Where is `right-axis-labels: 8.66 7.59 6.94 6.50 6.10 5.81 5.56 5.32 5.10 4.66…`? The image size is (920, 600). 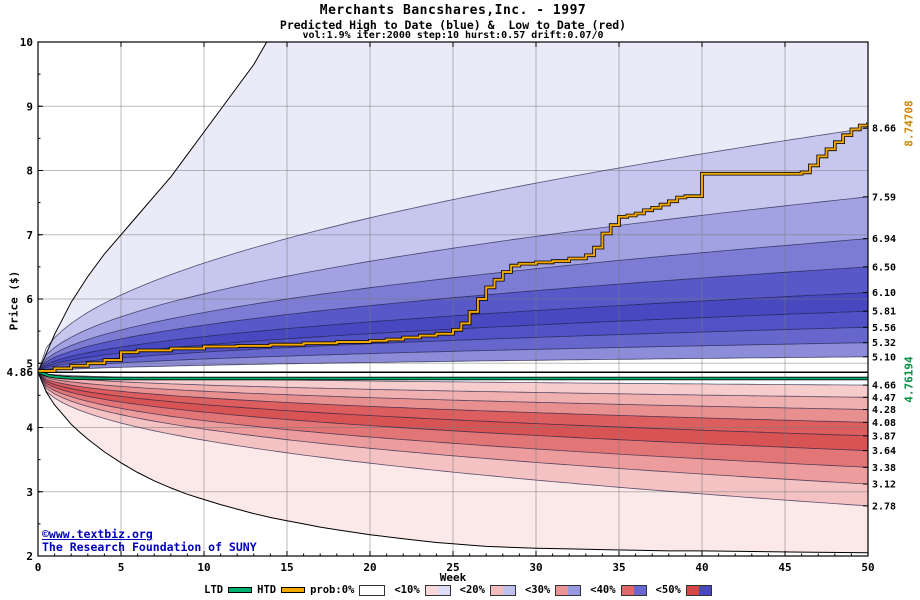 right-axis-labels: 8.66 7.59 6.94 6.50 6.10 5.81 5.56 5.32 5.10 4.66… is located at coordinates (879, 318).